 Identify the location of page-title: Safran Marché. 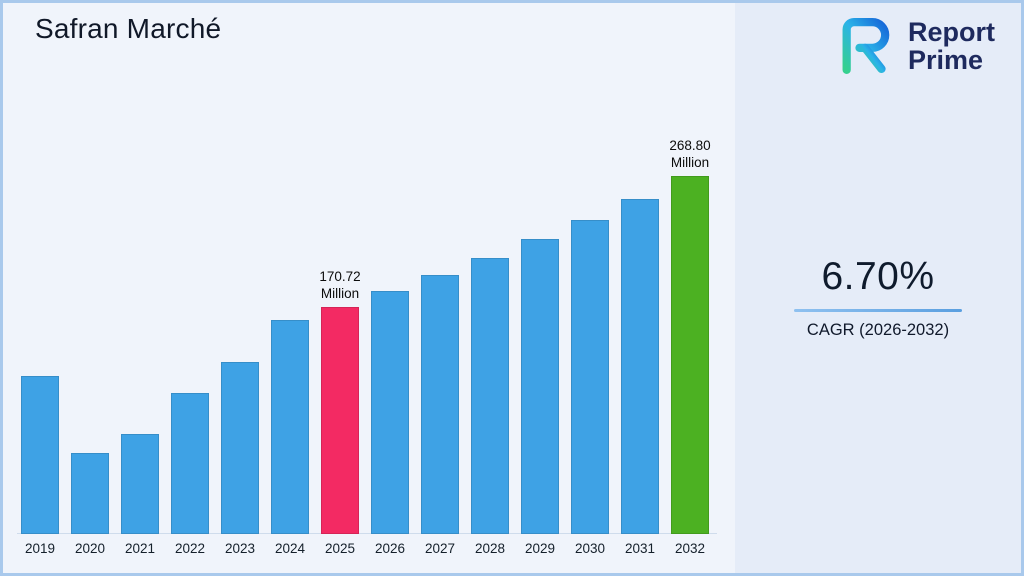
(128, 28).